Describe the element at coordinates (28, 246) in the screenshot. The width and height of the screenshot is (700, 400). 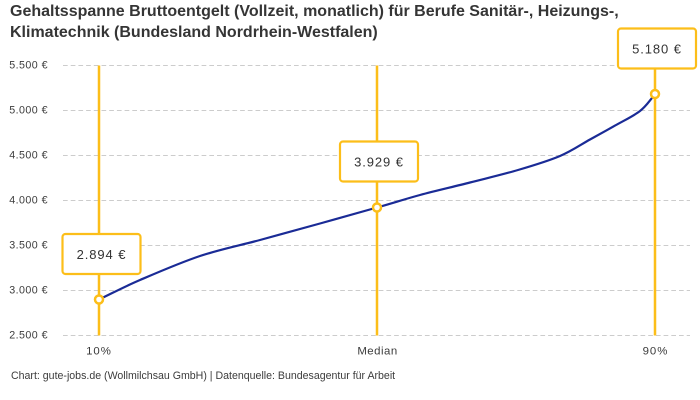
I see `svg-text: 3.500 €` at that location.